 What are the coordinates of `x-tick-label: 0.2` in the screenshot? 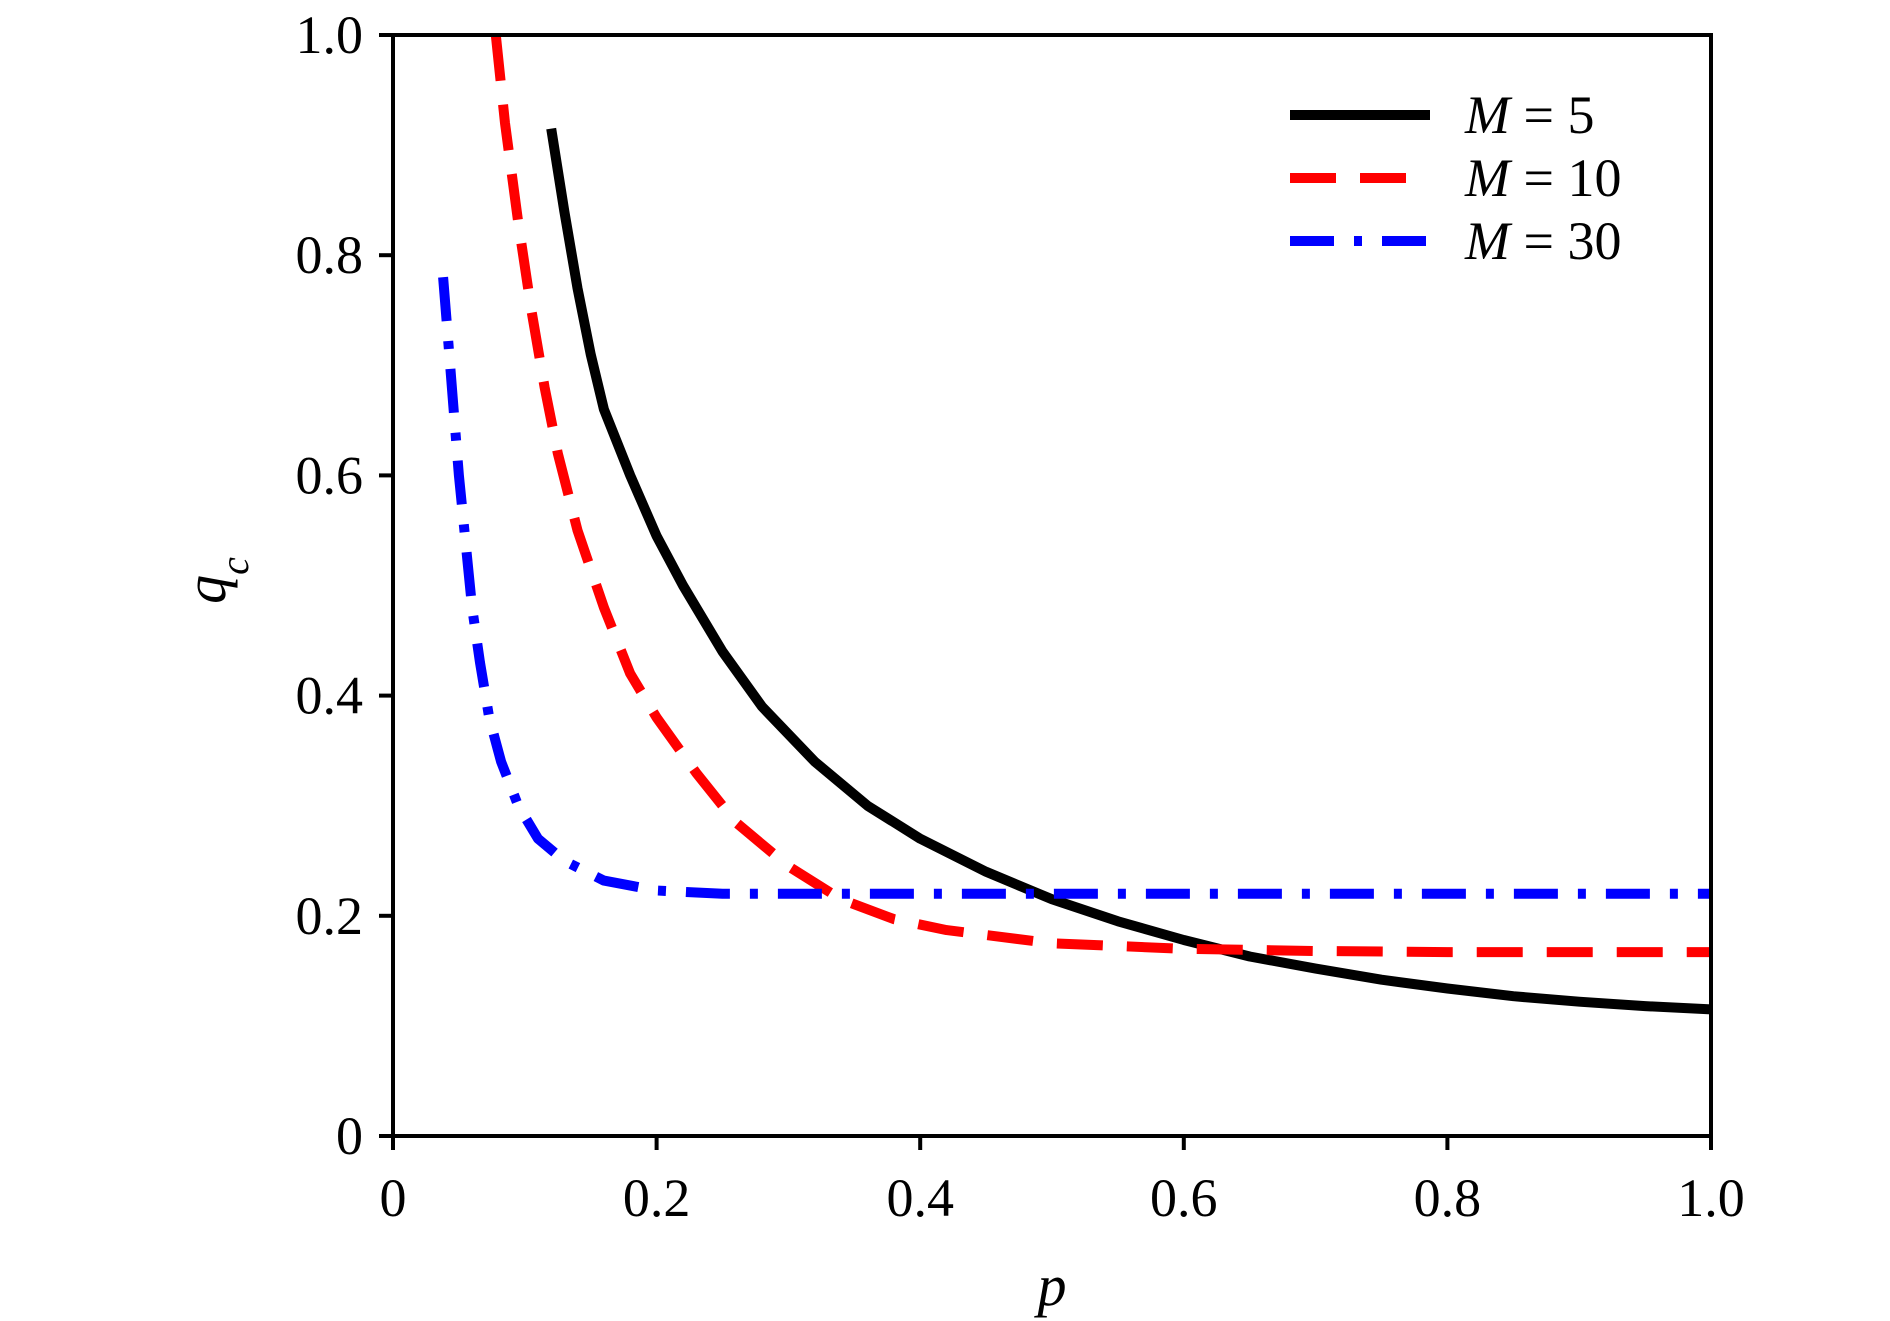 It's located at (657, 1198).